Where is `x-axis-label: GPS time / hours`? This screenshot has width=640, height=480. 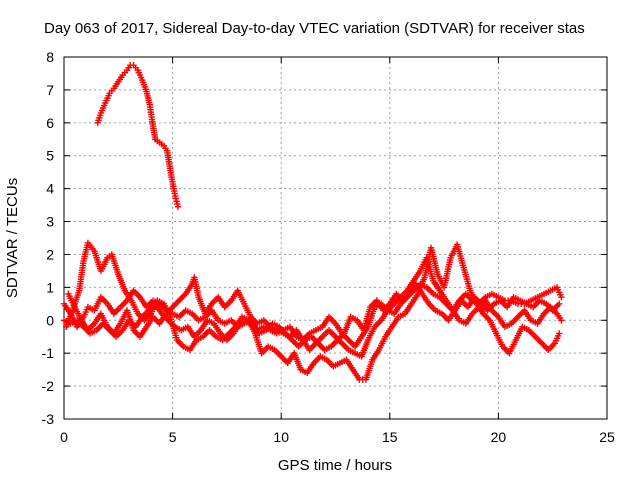 x-axis-label: GPS time / hours is located at coordinates (335, 465).